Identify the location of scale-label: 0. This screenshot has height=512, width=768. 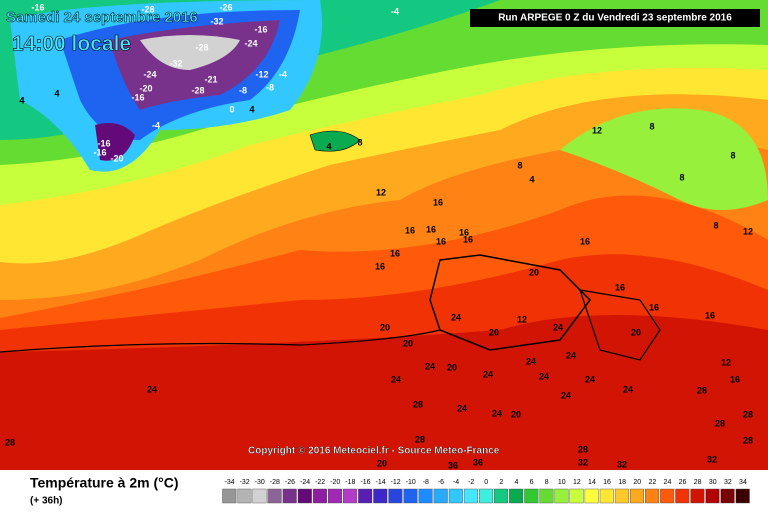
(486, 482).